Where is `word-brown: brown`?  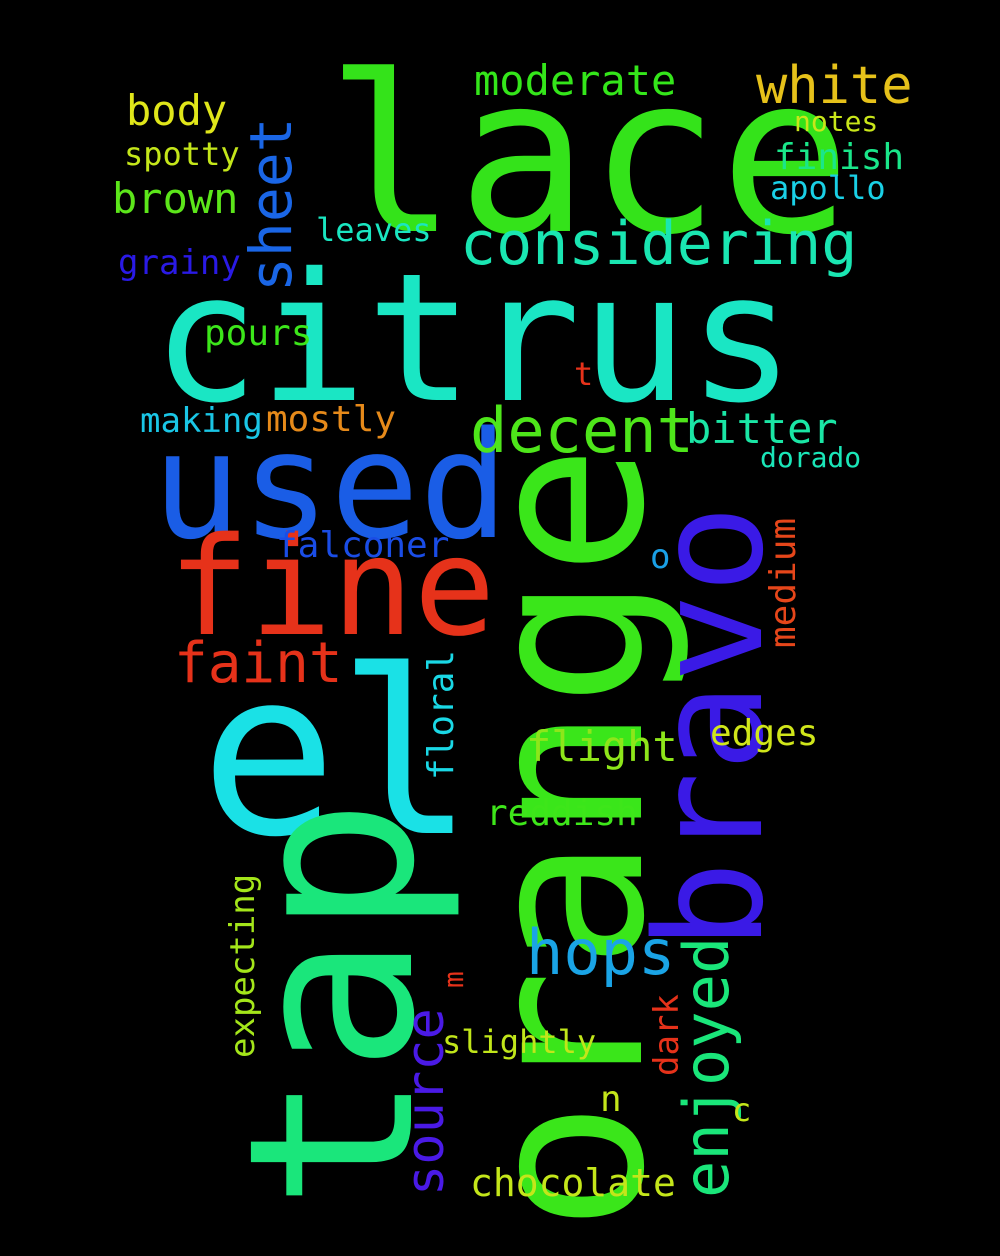
word-brown: brown is located at coordinates (175, 198).